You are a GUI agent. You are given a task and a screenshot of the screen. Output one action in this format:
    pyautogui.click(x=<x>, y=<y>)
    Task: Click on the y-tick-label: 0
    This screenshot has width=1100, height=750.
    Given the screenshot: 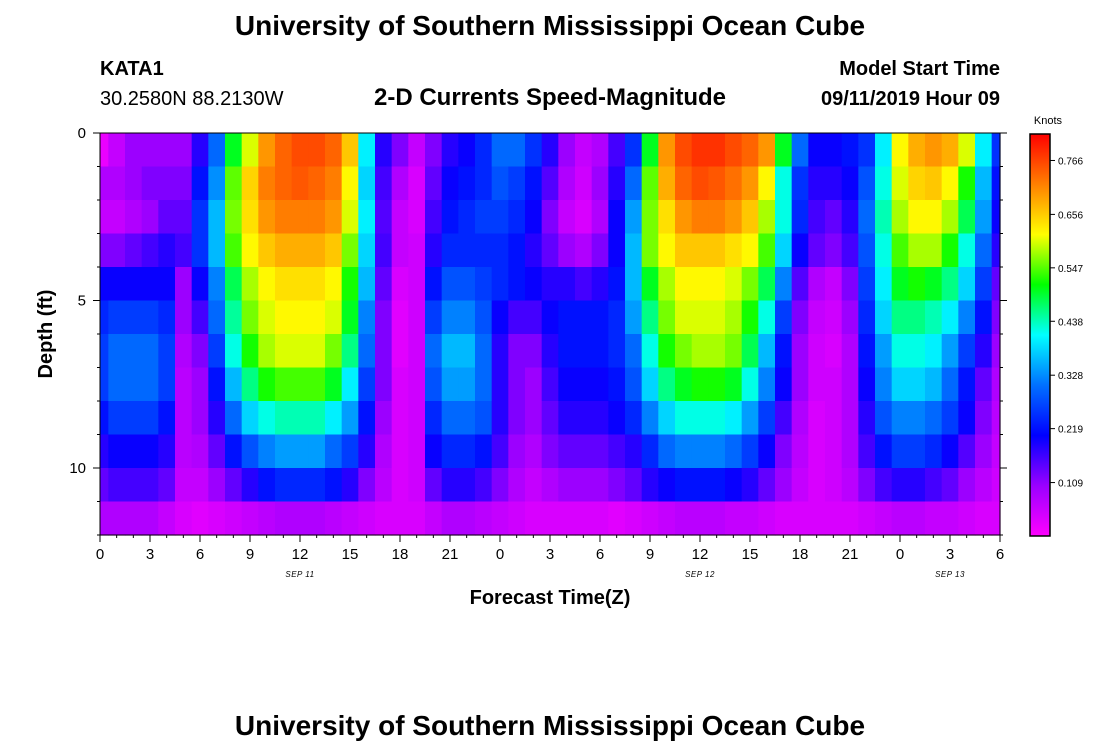 What is the action you would take?
    pyautogui.click(x=82, y=133)
    